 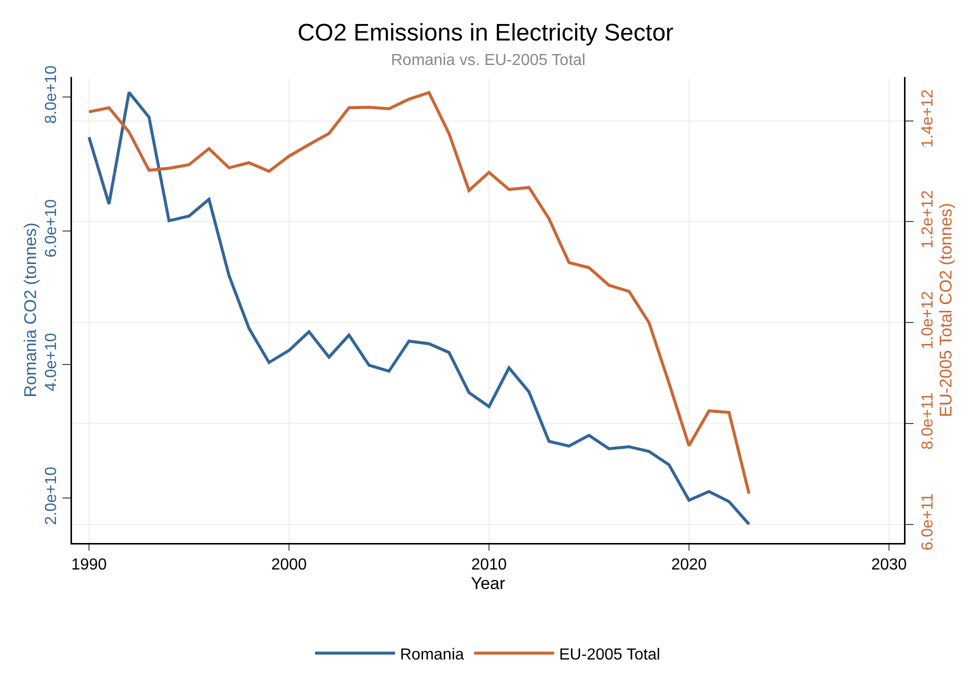 I want to click on y-tick-label: 8.0e+10, so click(x=51, y=94).